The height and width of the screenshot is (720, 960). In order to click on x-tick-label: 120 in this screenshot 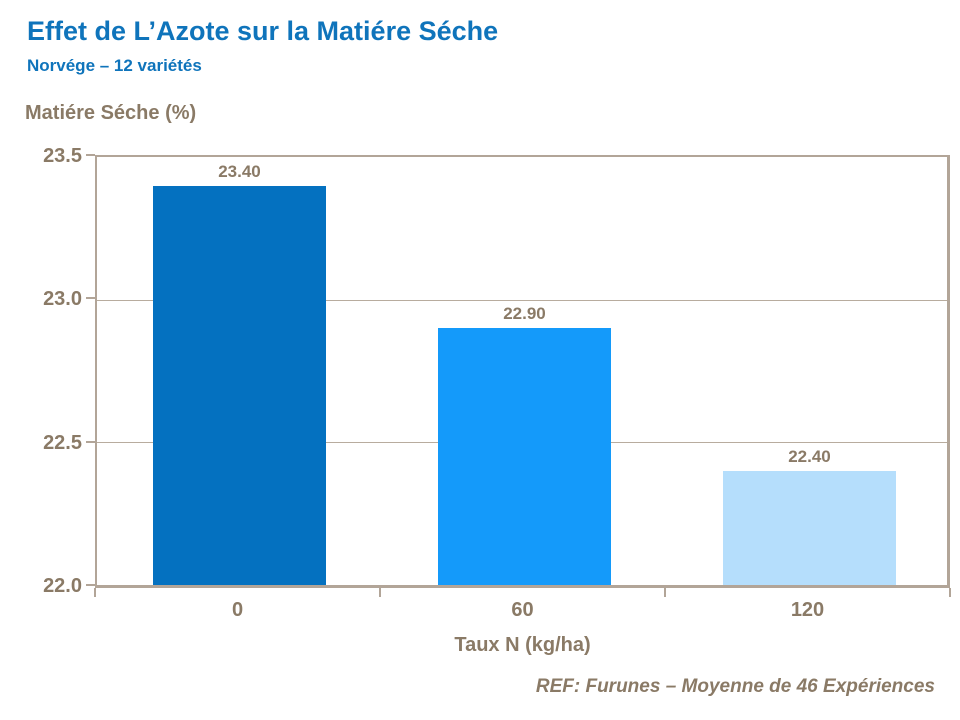, I will do `click(807, 610)`.